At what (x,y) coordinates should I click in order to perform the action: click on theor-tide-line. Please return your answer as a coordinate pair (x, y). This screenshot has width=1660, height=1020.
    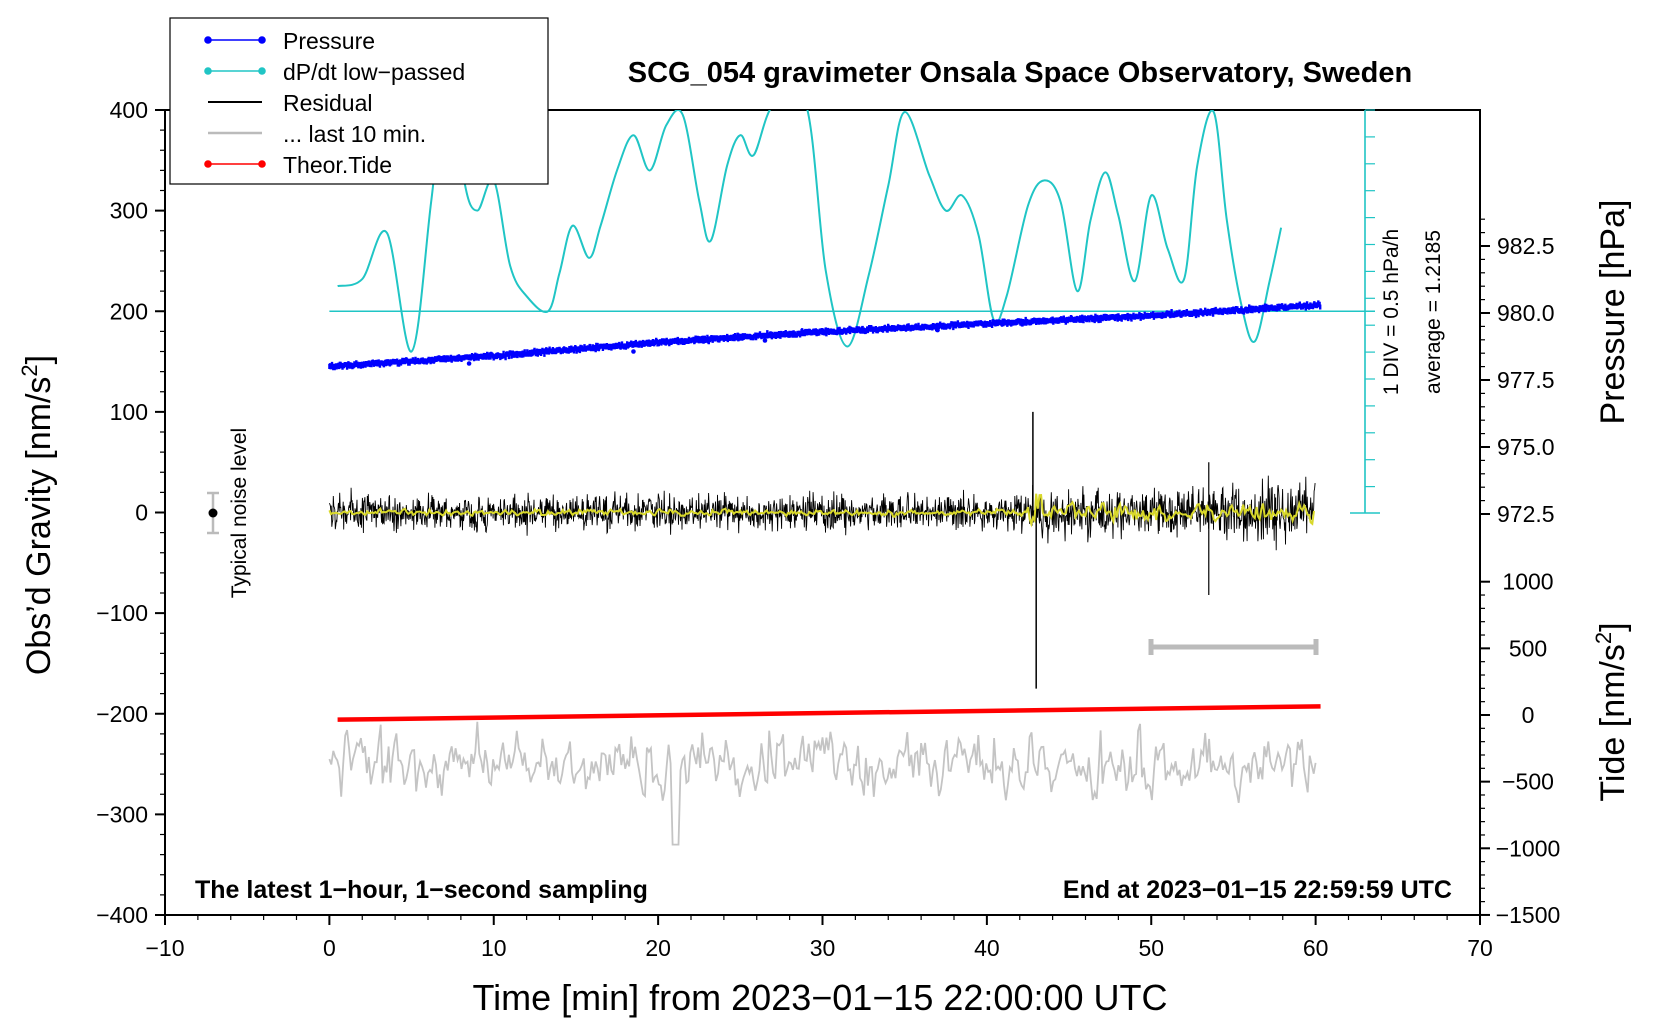
    Looking at the image, I should click on (829, 713).